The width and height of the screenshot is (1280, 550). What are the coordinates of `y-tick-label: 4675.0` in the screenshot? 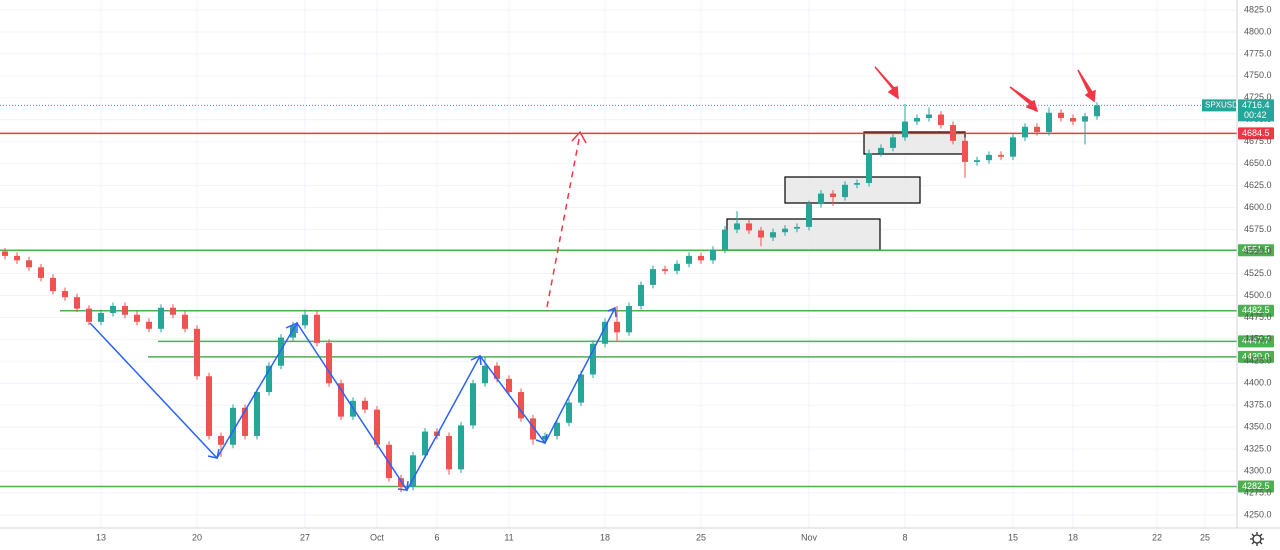 It's located at (1258, 141).